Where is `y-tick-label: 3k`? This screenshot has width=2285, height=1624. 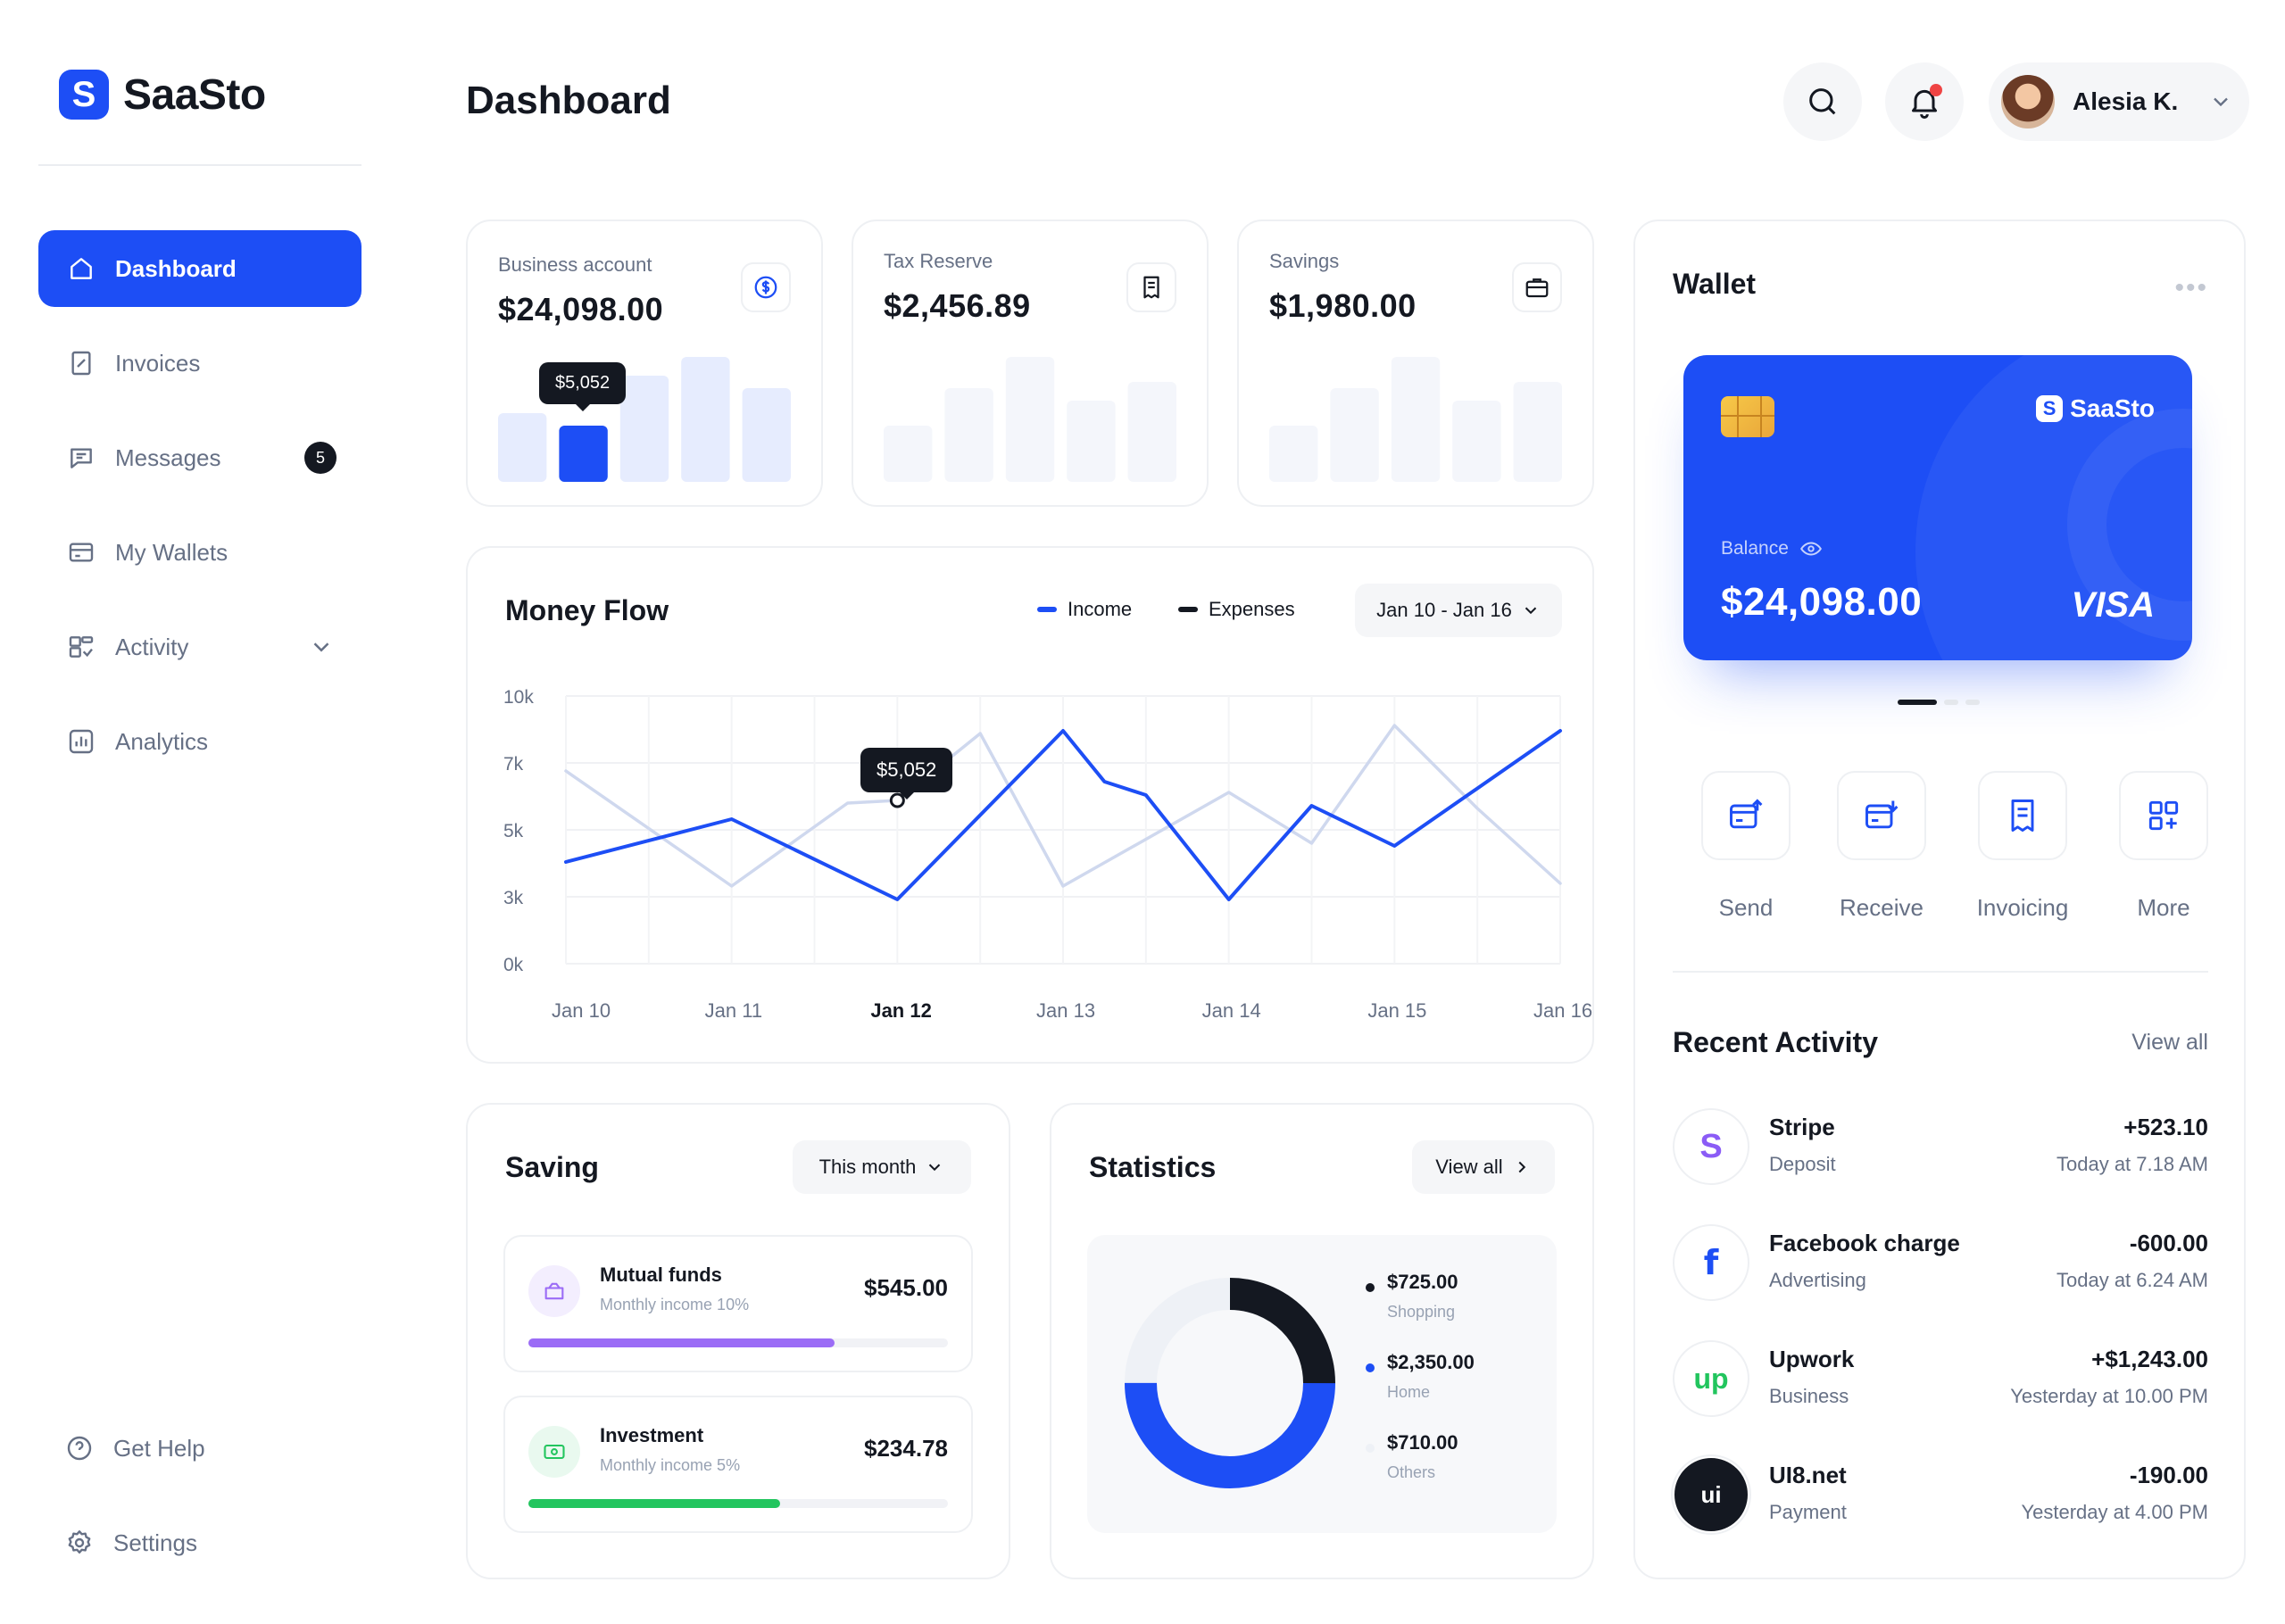
y-tick-label: 3k is located at coordinates (513, 898).